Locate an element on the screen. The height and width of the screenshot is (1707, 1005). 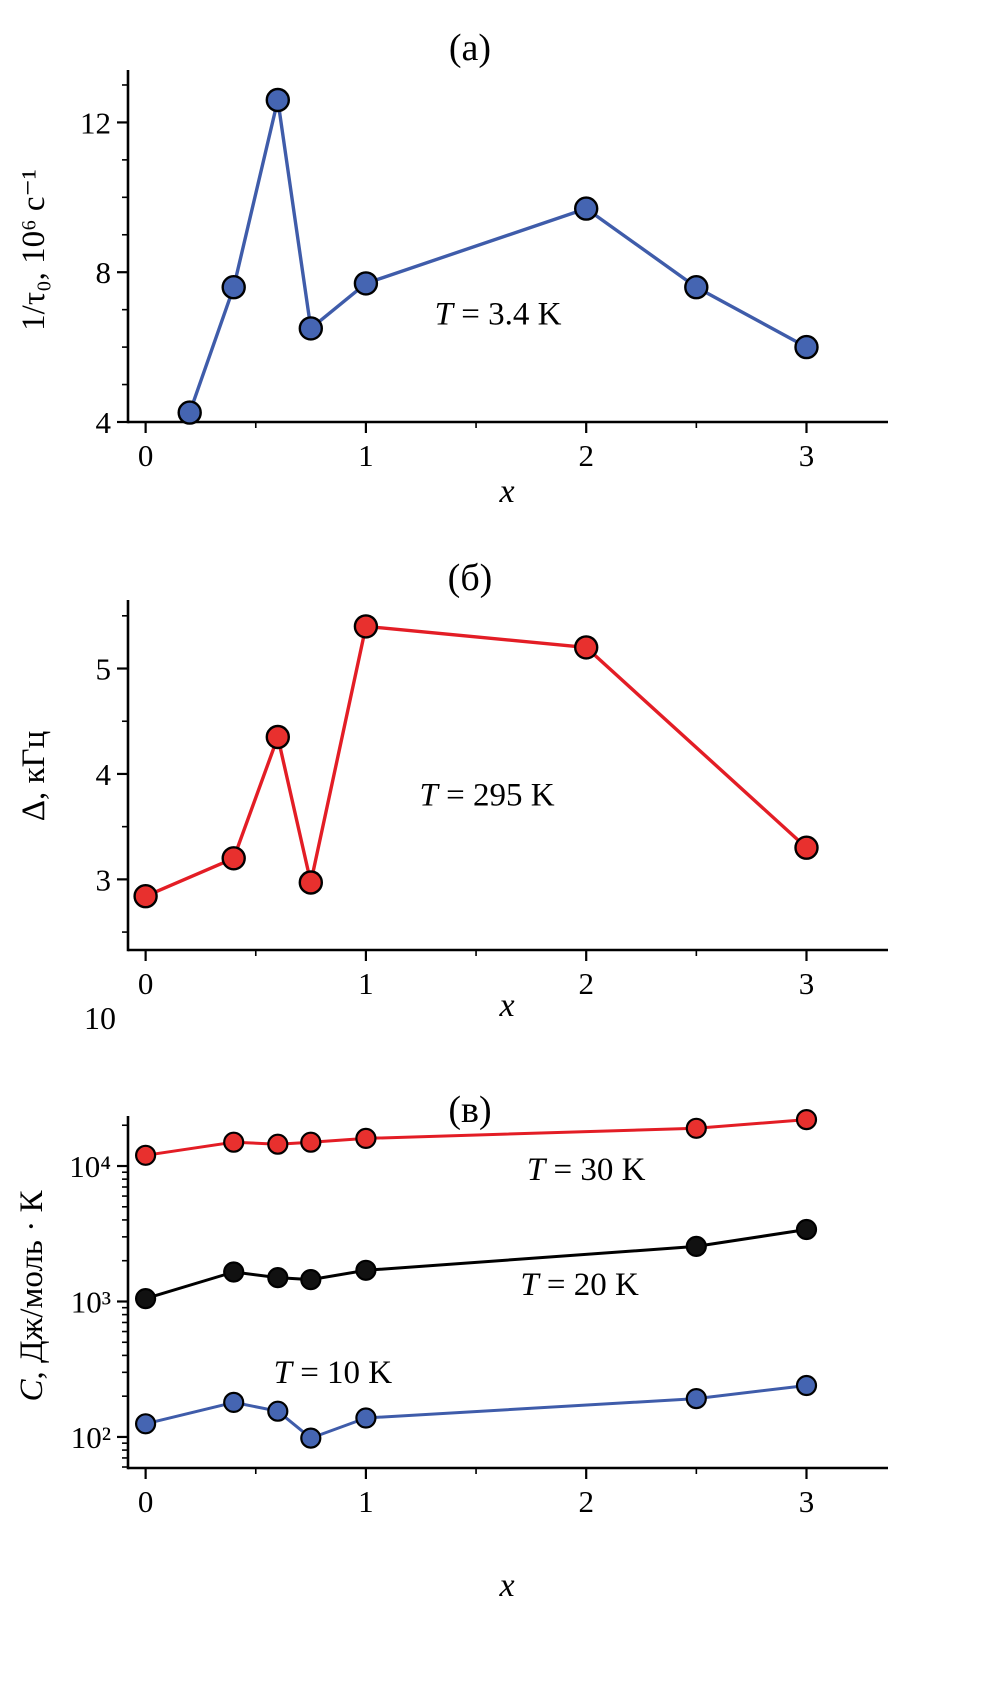
panel-title: (в) is located at coordinates (469, 1110).